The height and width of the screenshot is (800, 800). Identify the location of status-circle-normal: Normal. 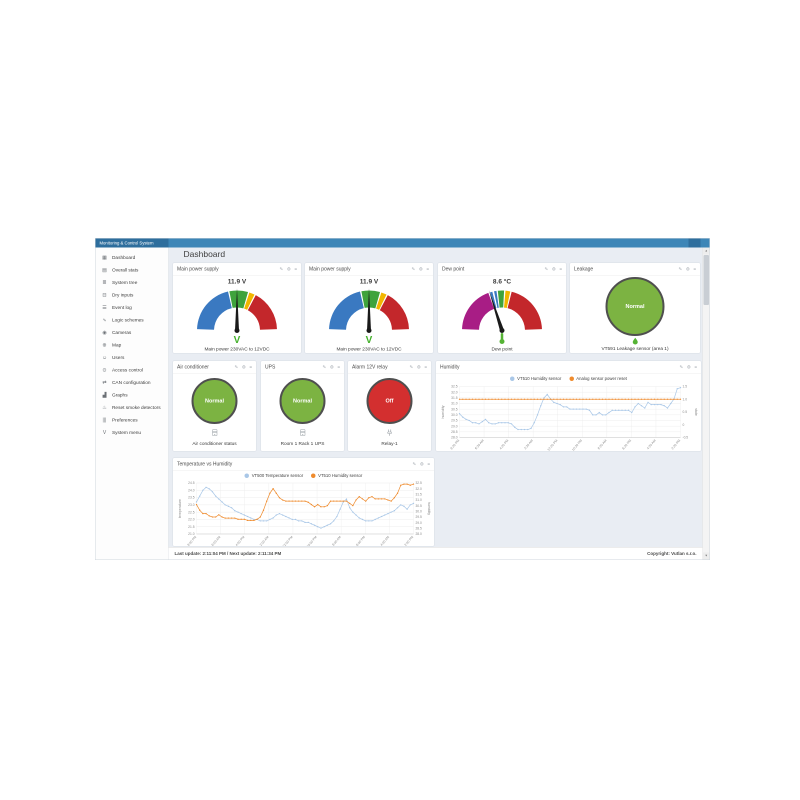
(635, 306).